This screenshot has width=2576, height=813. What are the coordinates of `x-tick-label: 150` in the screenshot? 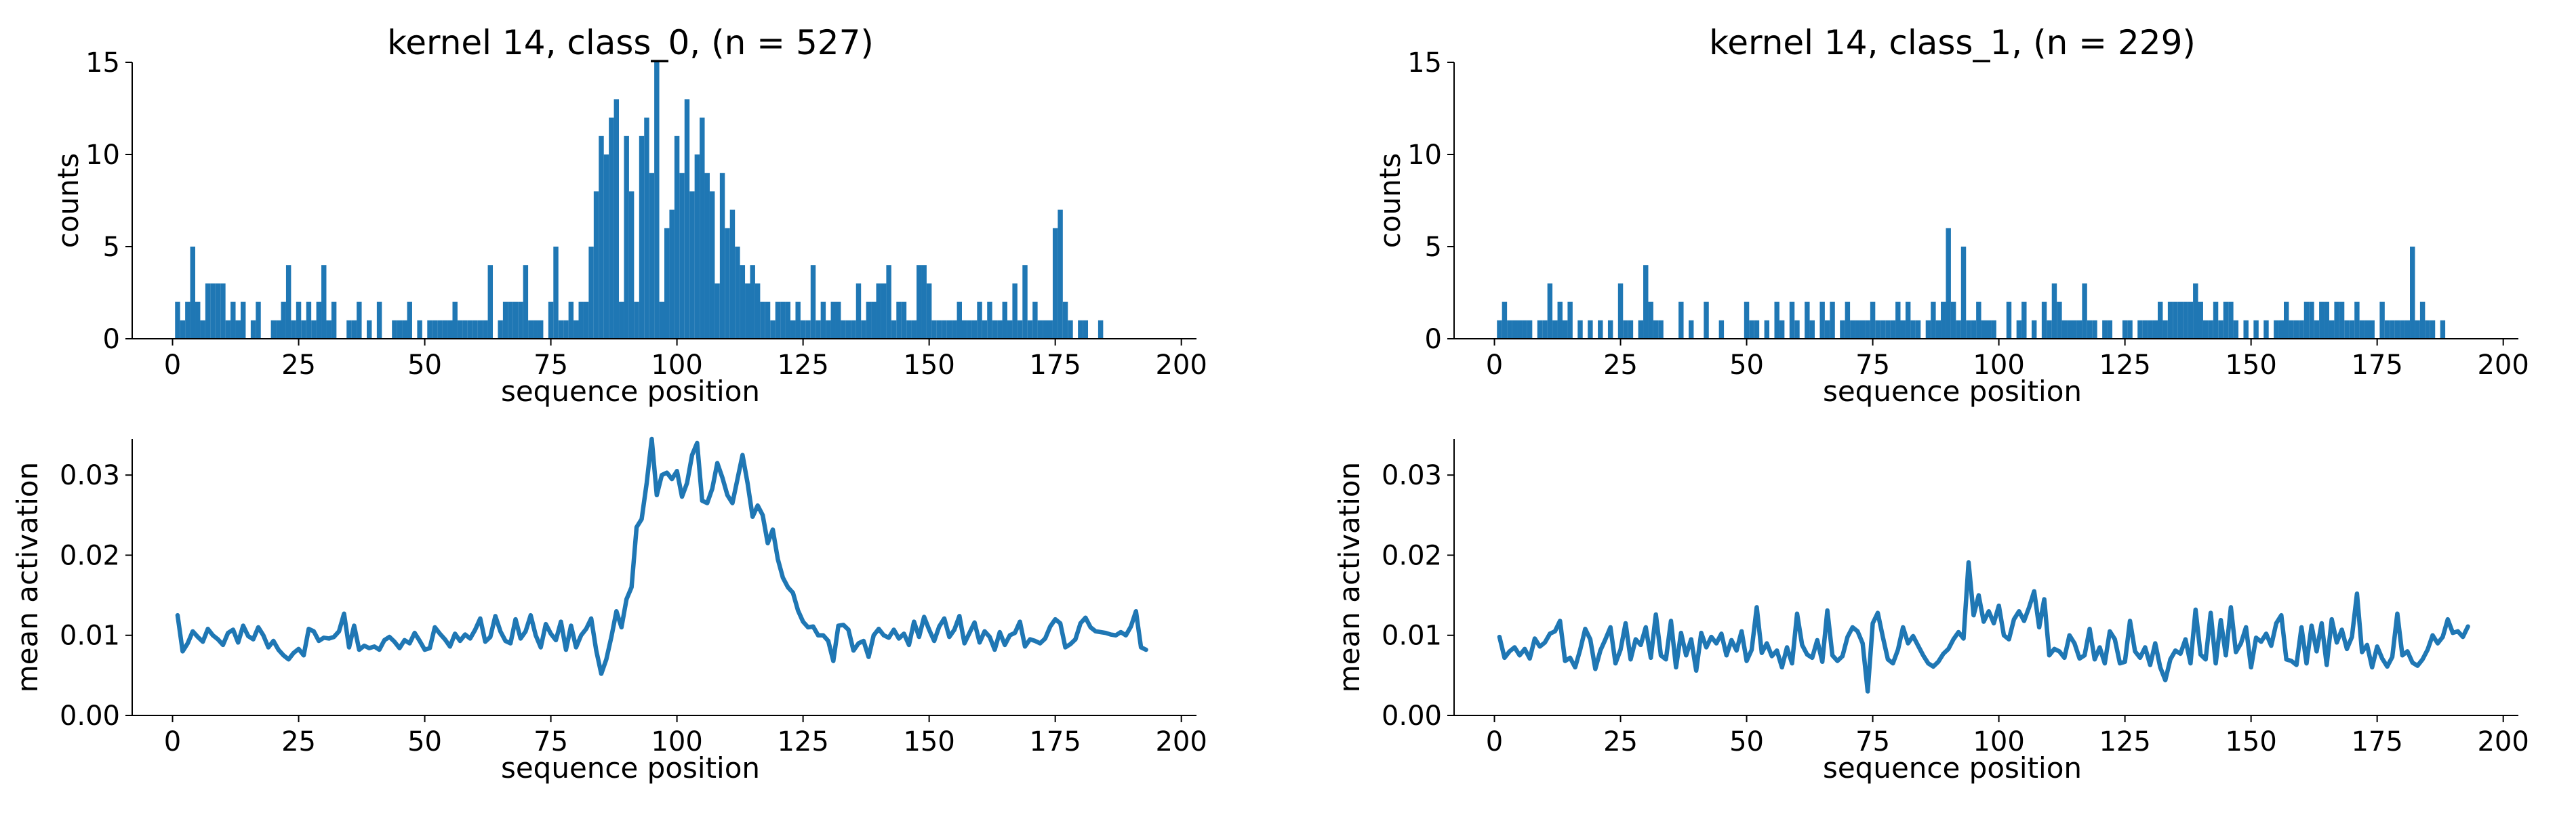 It's located at (2250, 365).